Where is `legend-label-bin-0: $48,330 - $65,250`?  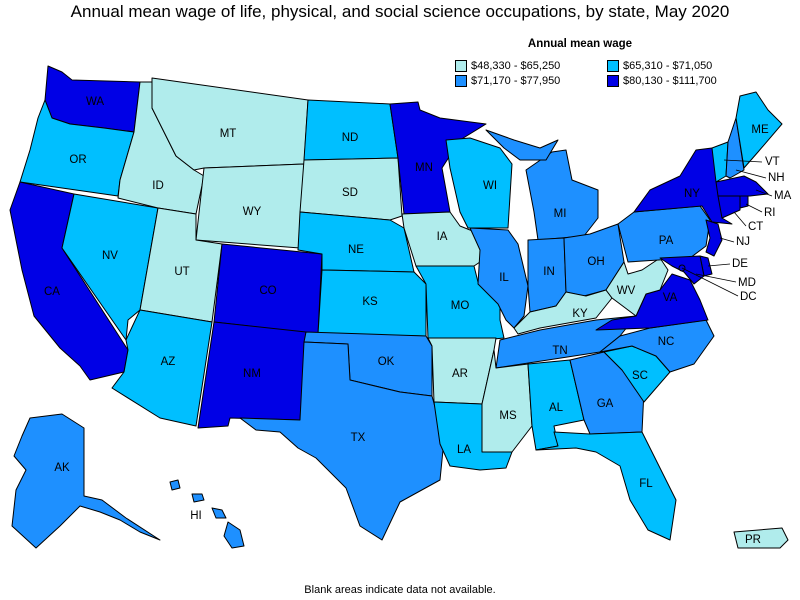 legend-label-bin-0: $48,330 - $65,250 is located at coordinates (516, 66).